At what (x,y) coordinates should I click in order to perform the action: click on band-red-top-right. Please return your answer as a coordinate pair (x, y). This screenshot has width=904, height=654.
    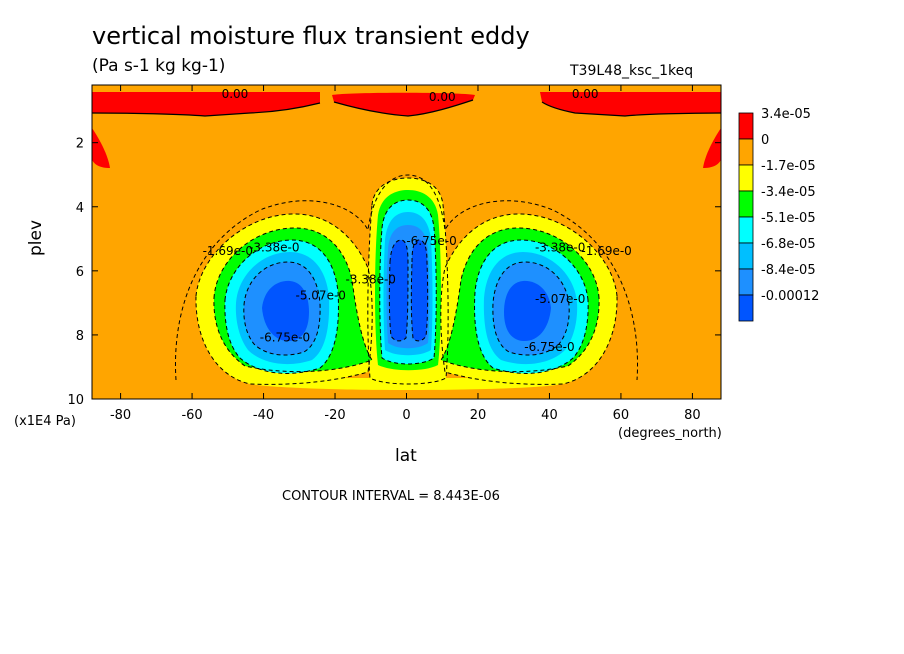
    Looking at the image, I should click on (630, 104).